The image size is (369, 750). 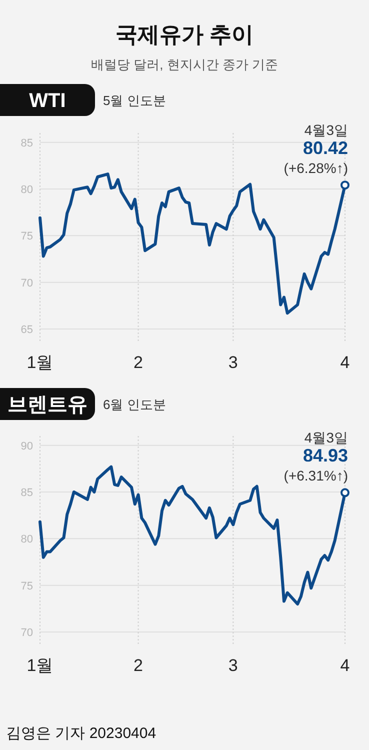 What do you see at coordinates (134, 404) in the screenshot?
I see `chart-subtitle: 6월 인도분` at bounding box center [134, 404].